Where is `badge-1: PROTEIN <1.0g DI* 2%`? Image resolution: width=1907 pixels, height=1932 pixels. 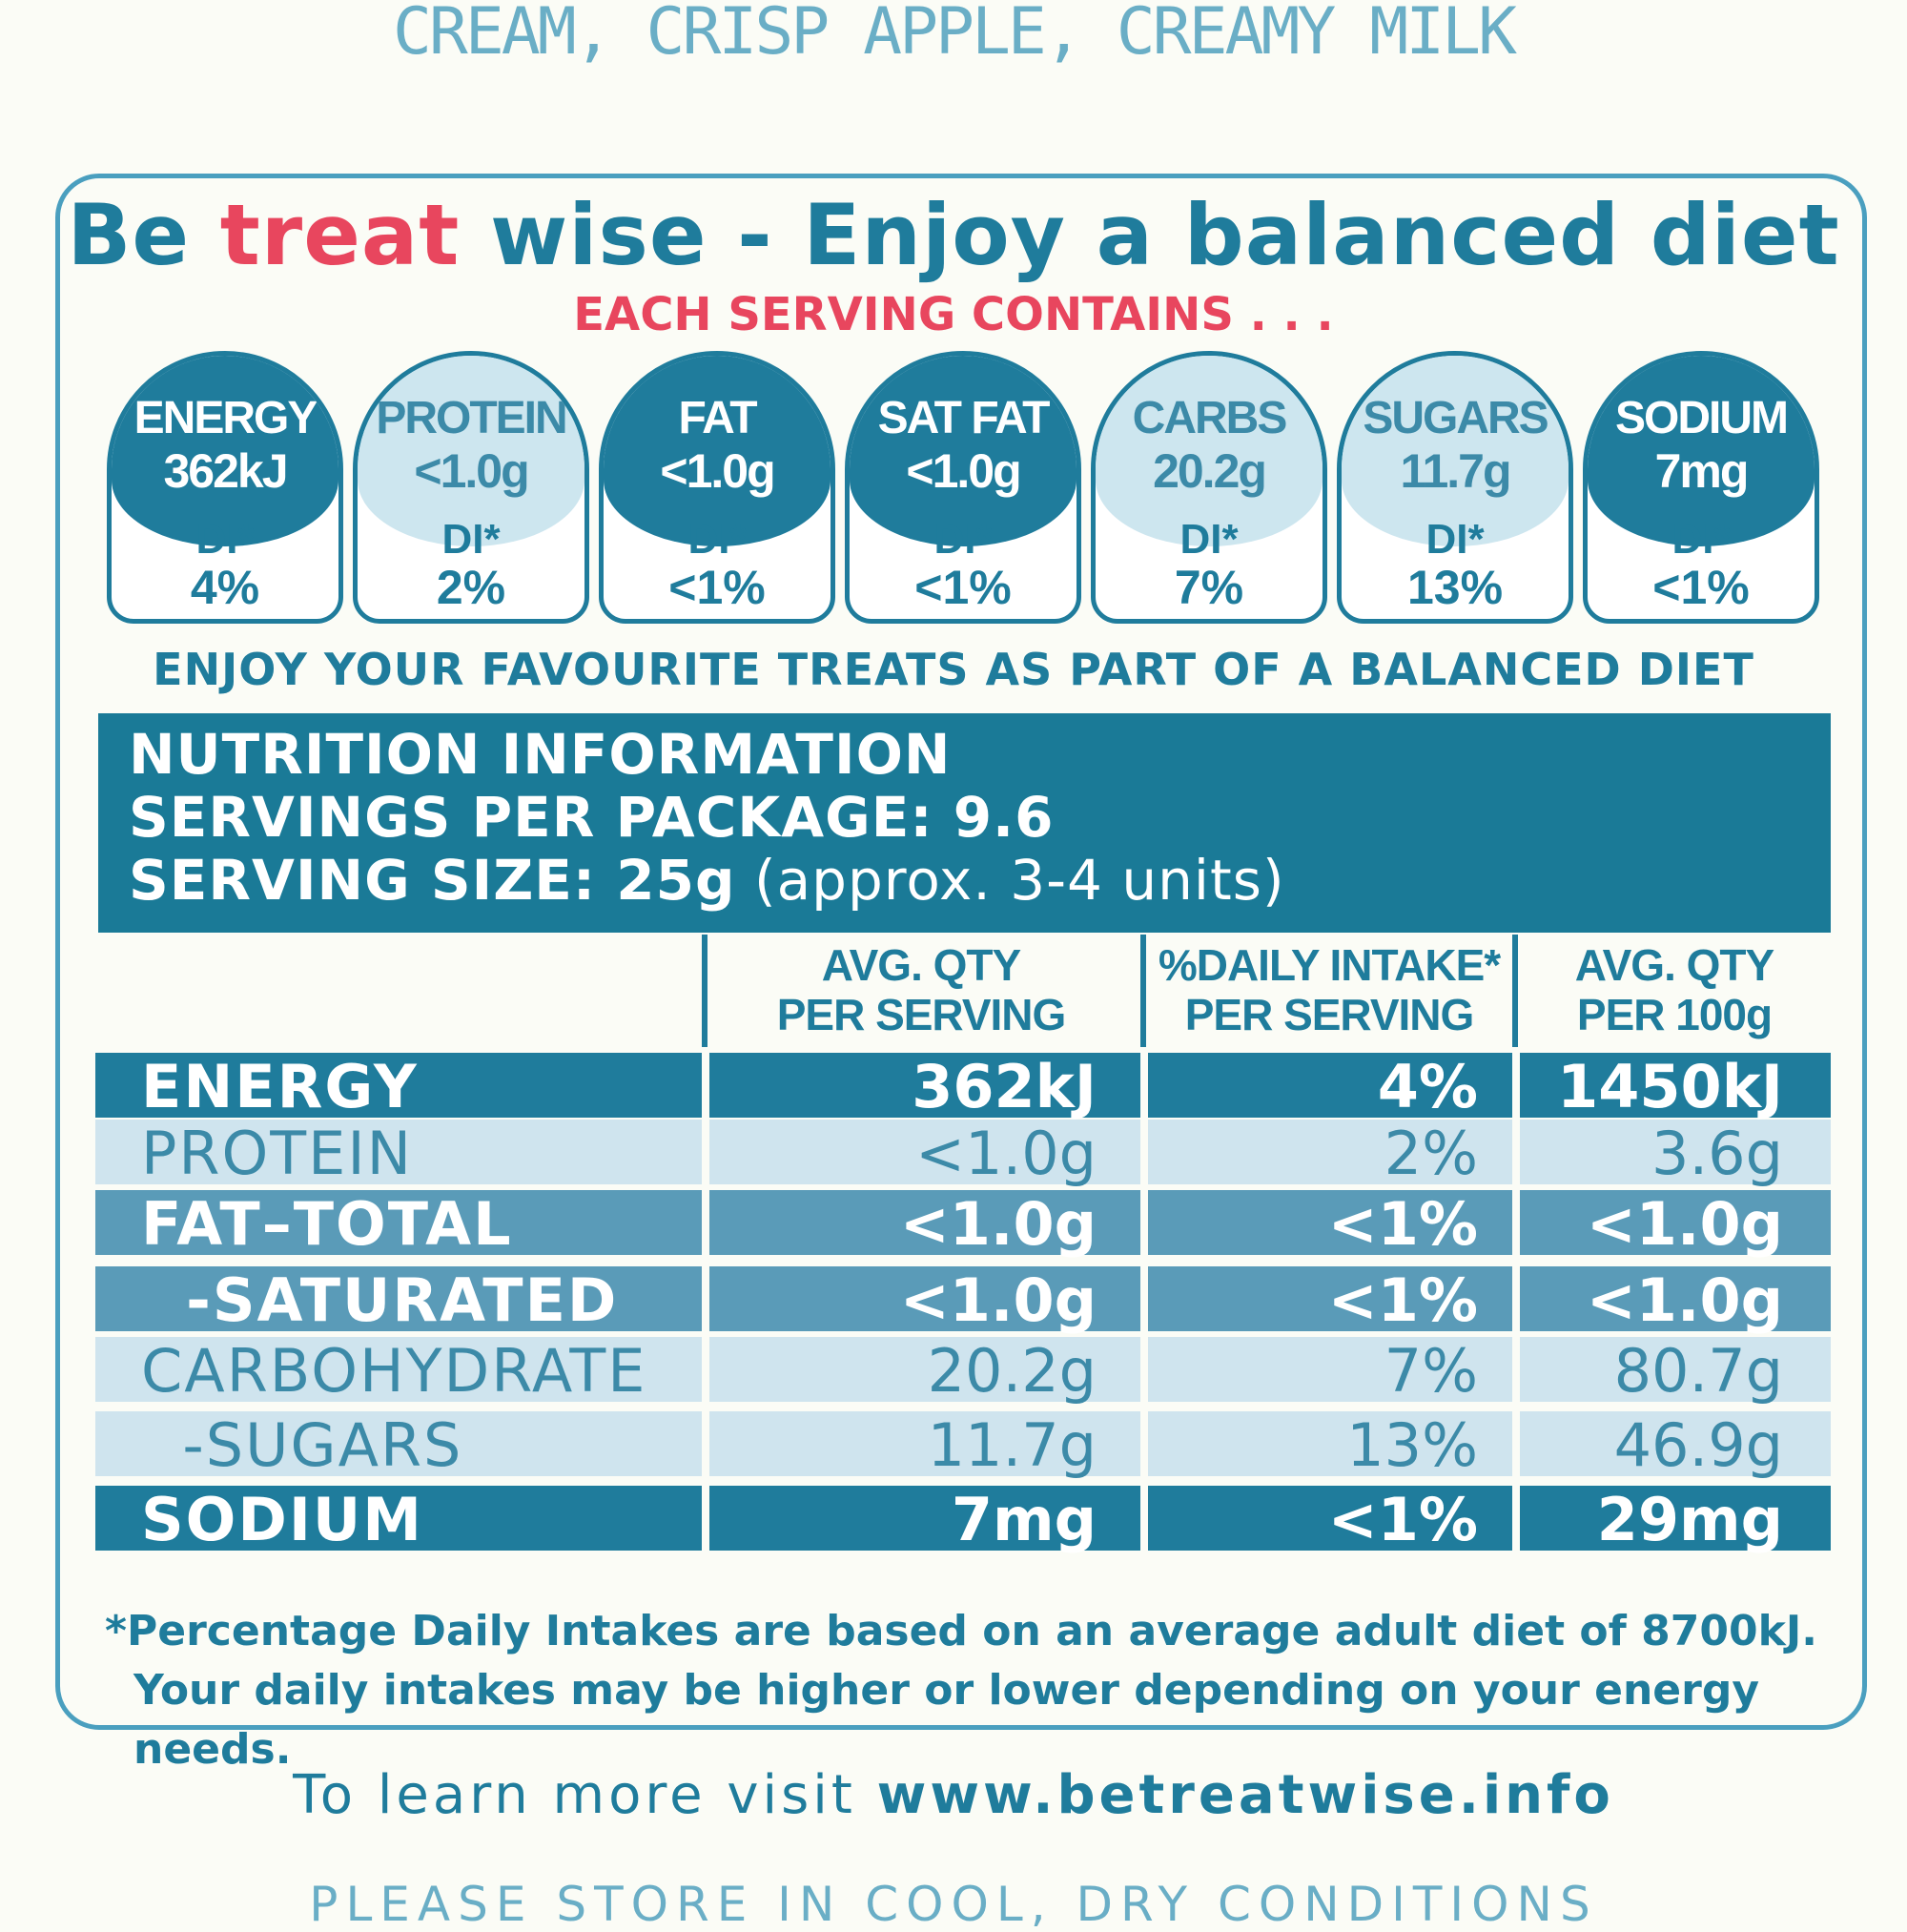 badge-1: PROTEIN <1.0g DI* 2% is located at coordinates (471, 487).